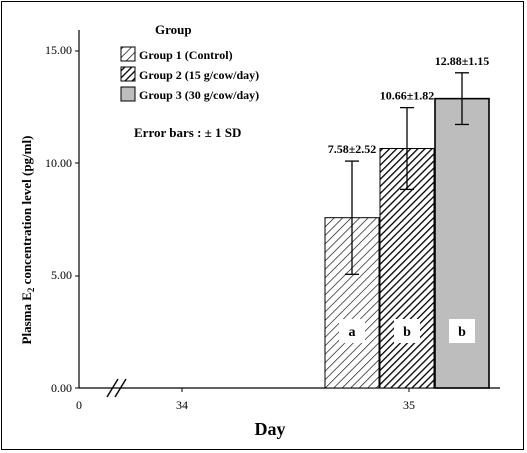 The image size is (527, 453). What do you see at coordinates (199, 75) in the screenshot?
I see `legend-label-group-2: Group 2 (15 g/cow/day)` at bounding box center [199, 75].